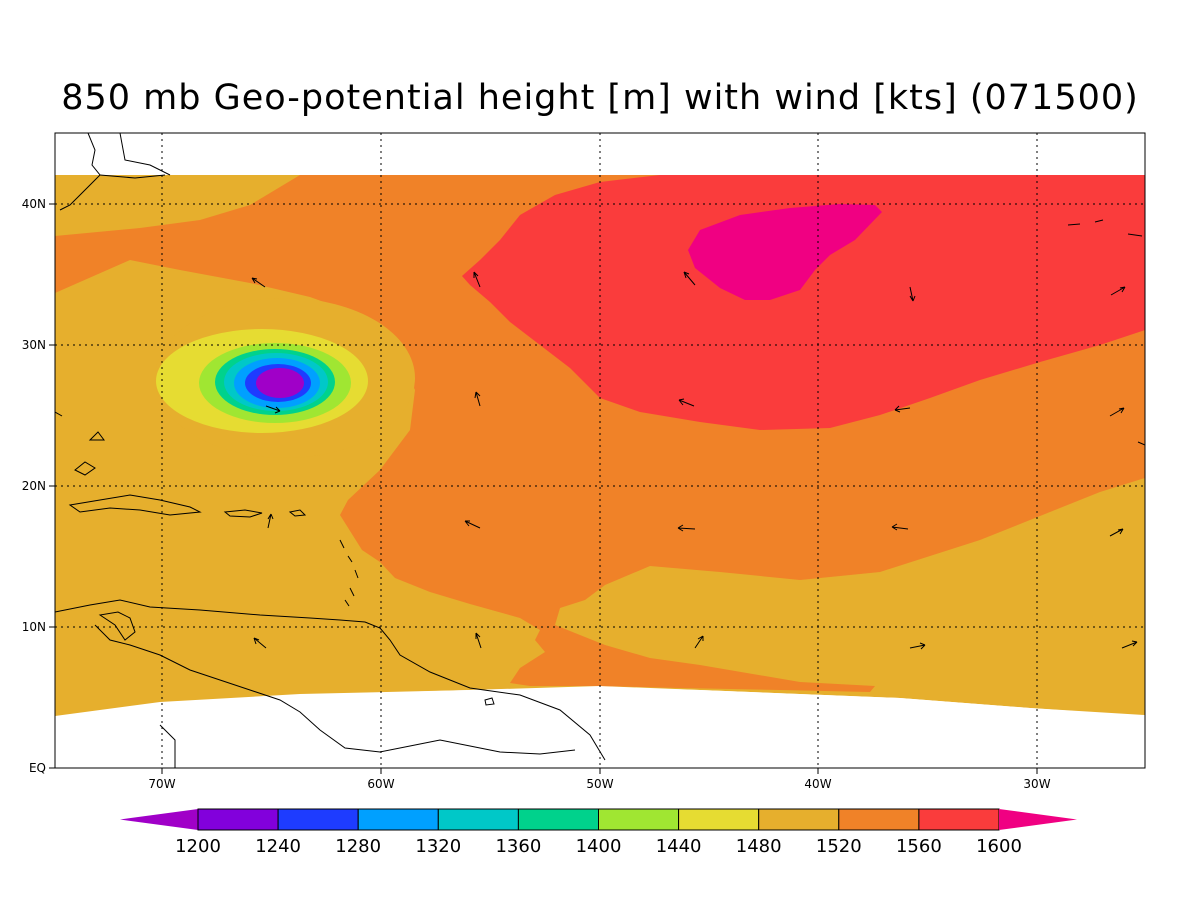 Image resolution: width=1200 pixels, height=900 pixels. Describe the element at coordinates (679, 846) in the screenshot. I see `colorbar-label: 1440` at that location.